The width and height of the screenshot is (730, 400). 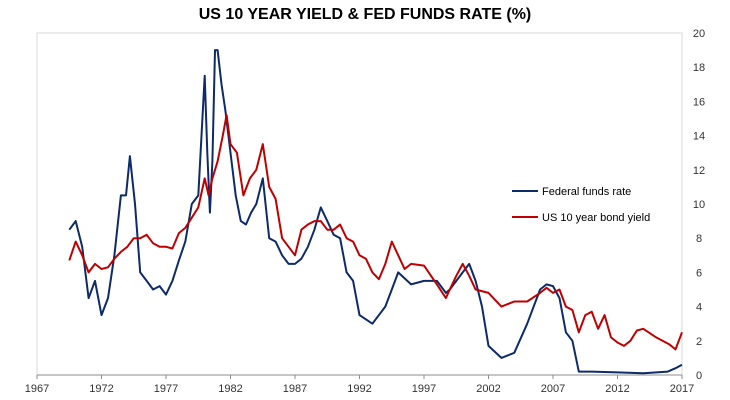 What do you see at coordinates (617, 389) in the screenshot?
I see `x-tick-label: 2012` at bounding box center [617, 389].